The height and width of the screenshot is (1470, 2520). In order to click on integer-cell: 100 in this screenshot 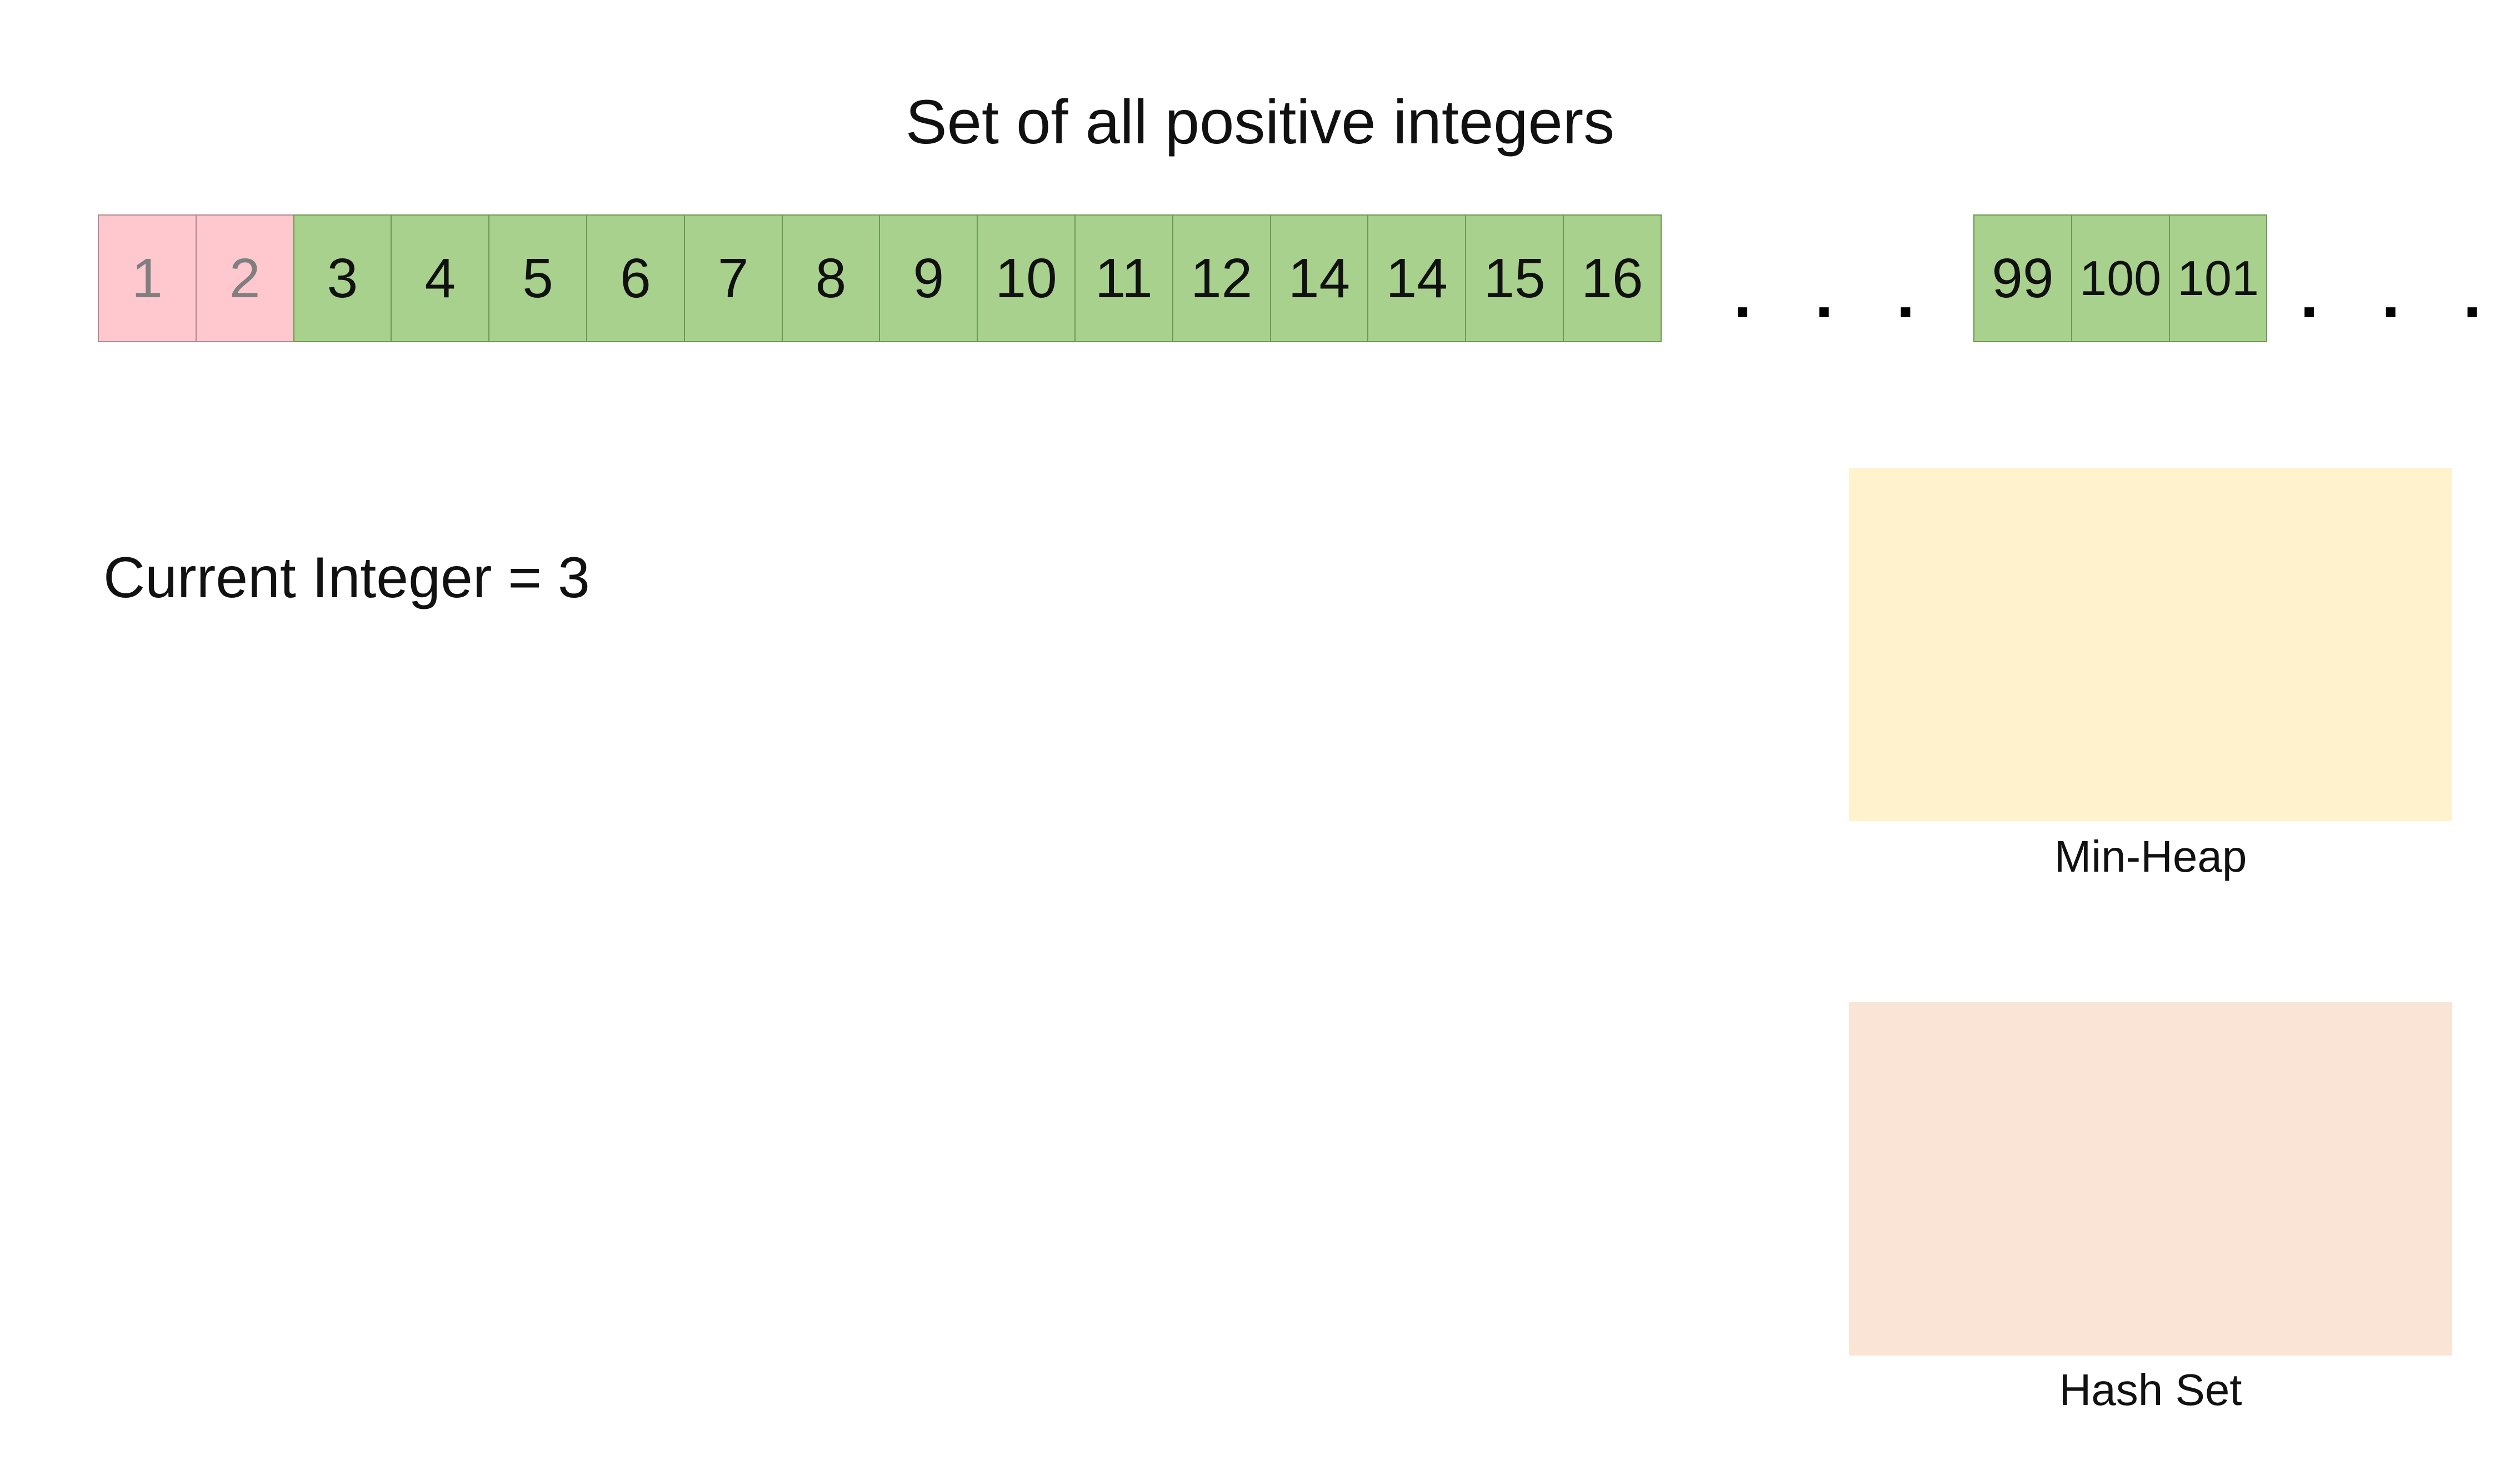, I will do `click(2120, 278)`.